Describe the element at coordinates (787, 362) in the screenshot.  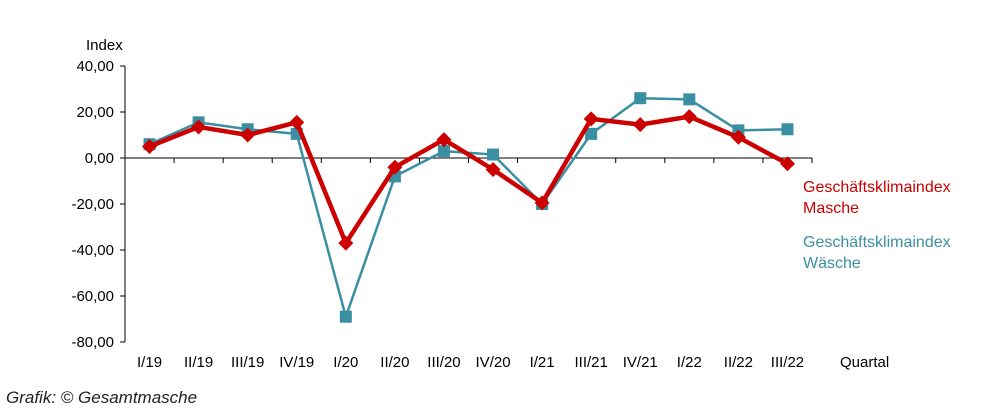
I see `x-tick-label: III/22` at that location.